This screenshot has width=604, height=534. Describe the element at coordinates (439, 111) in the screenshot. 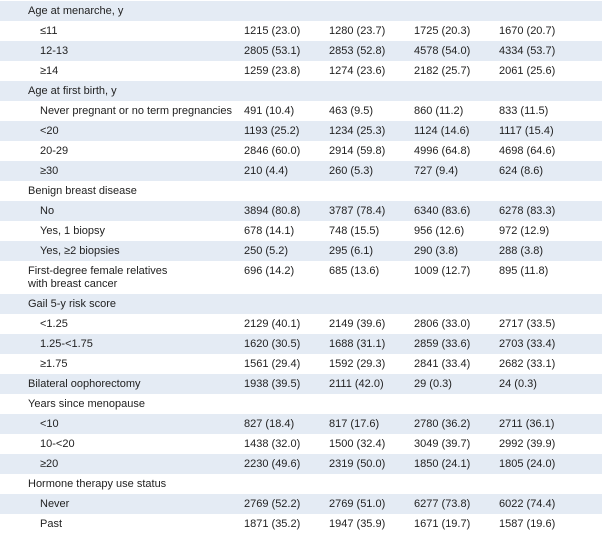

I see `table-cell: 860 (11.2)` at that location.